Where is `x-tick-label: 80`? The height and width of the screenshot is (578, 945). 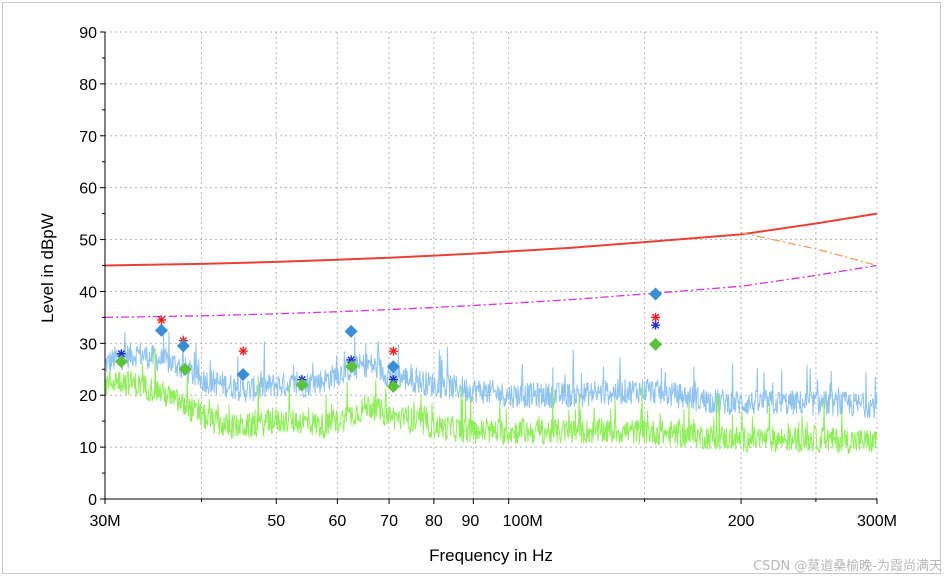 x-tick-label: 80 is located at coordinates (434, 521).